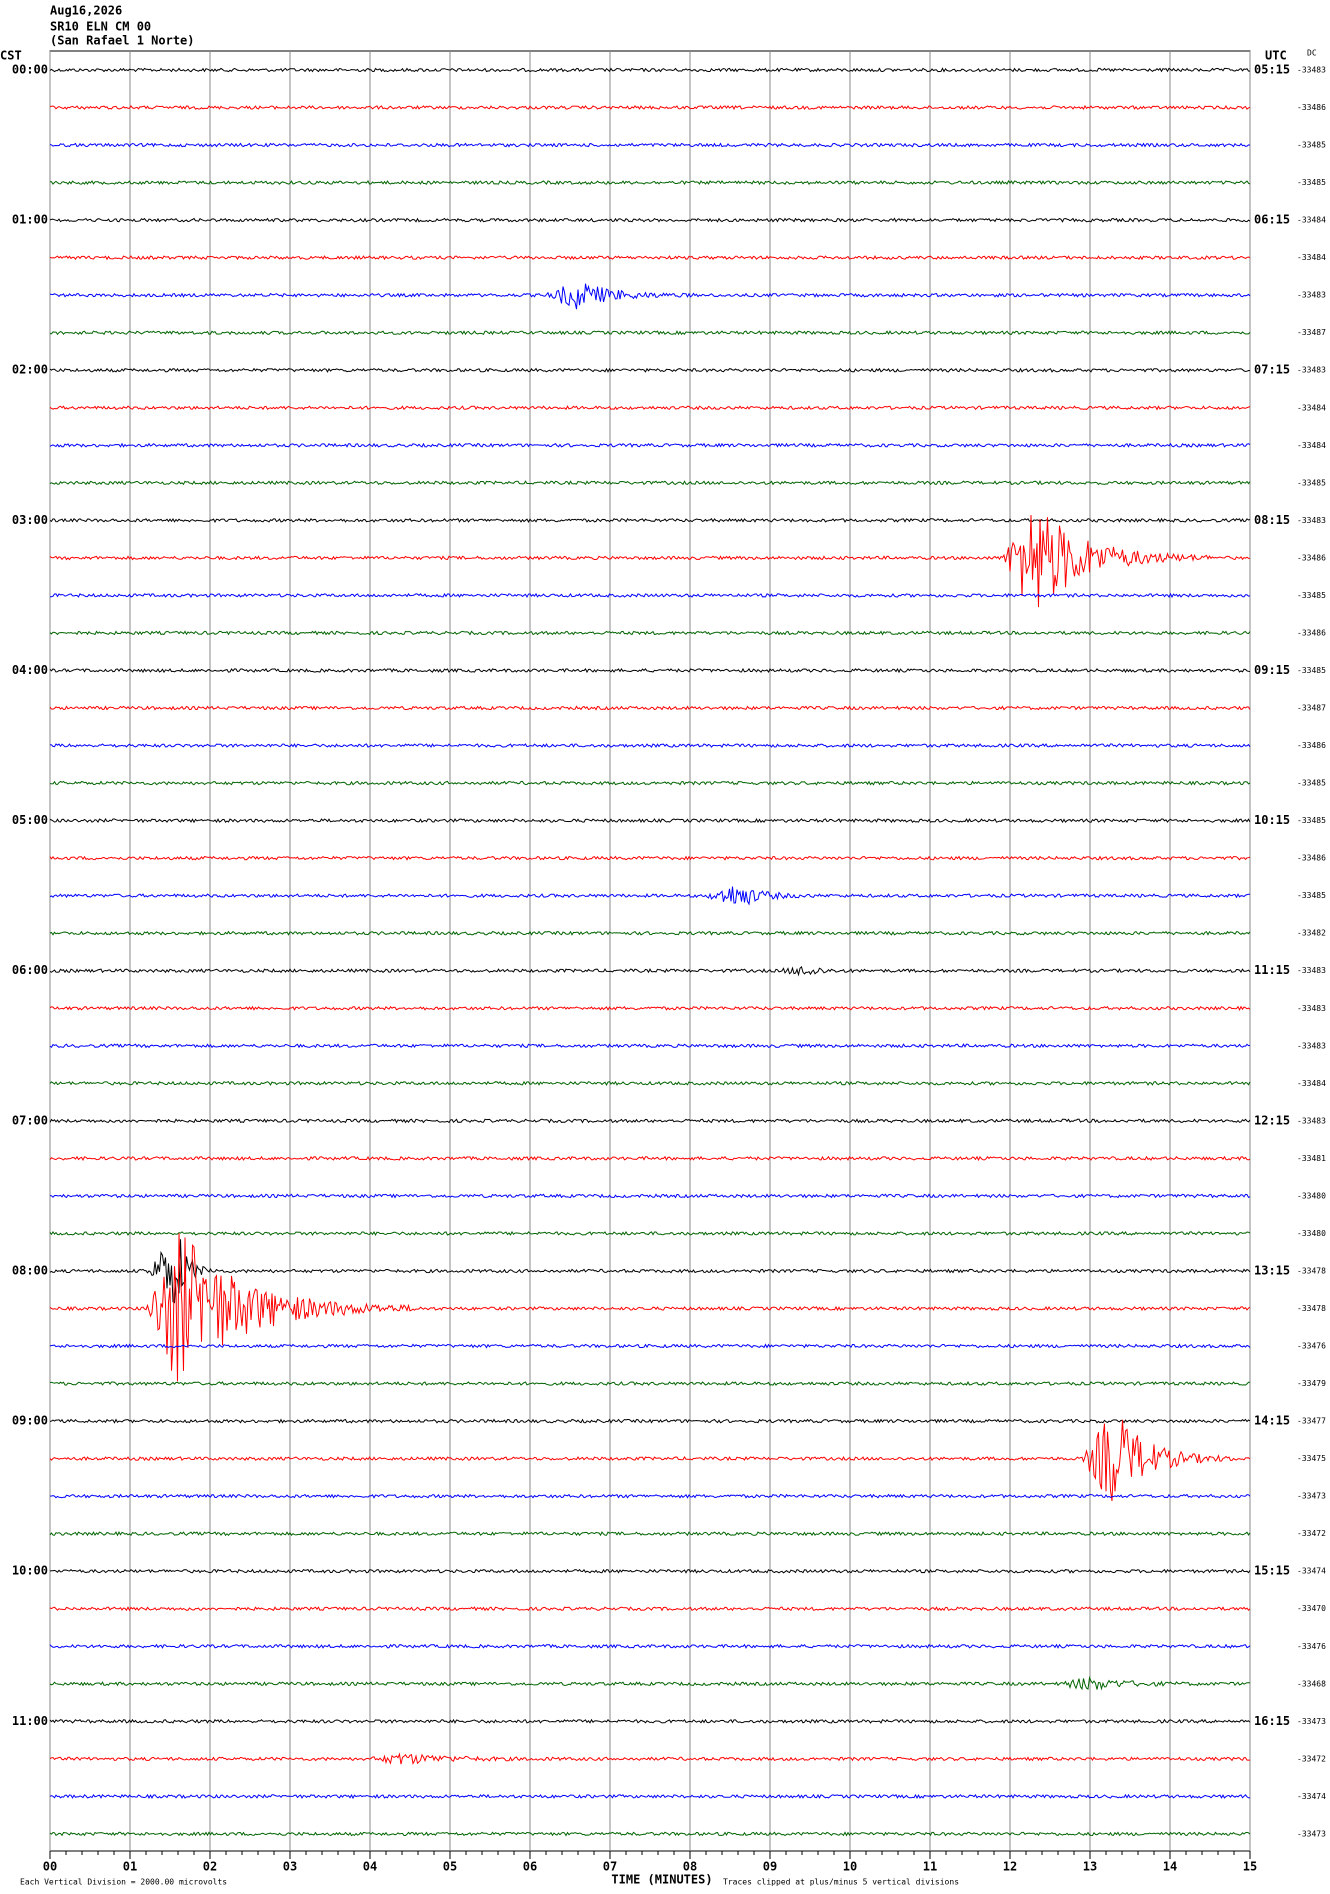 This screenshot has width=1330, height=1894. What do you see at coordinates (370, 1867) in the screenshot?
I see `x-tick-label: 04` at bounding box center [370, 1867].